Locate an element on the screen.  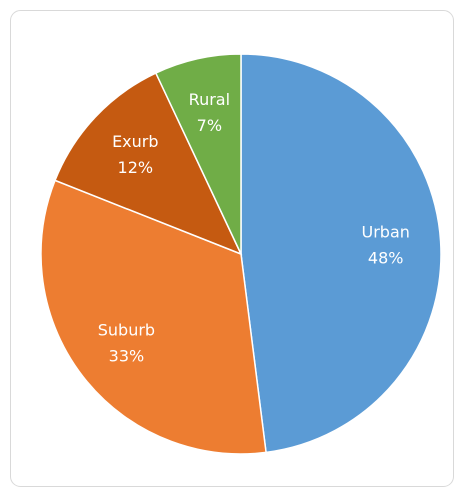
pie-slice is located at coordinates (198, 154).